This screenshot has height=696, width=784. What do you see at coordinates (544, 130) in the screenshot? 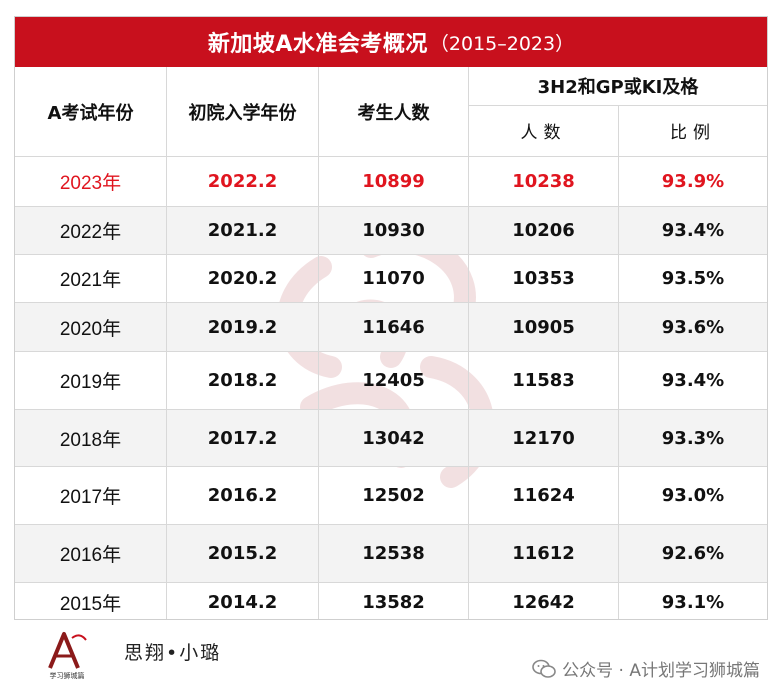
I see `header-pass-count: 人数` at bounding box center [544, 130].